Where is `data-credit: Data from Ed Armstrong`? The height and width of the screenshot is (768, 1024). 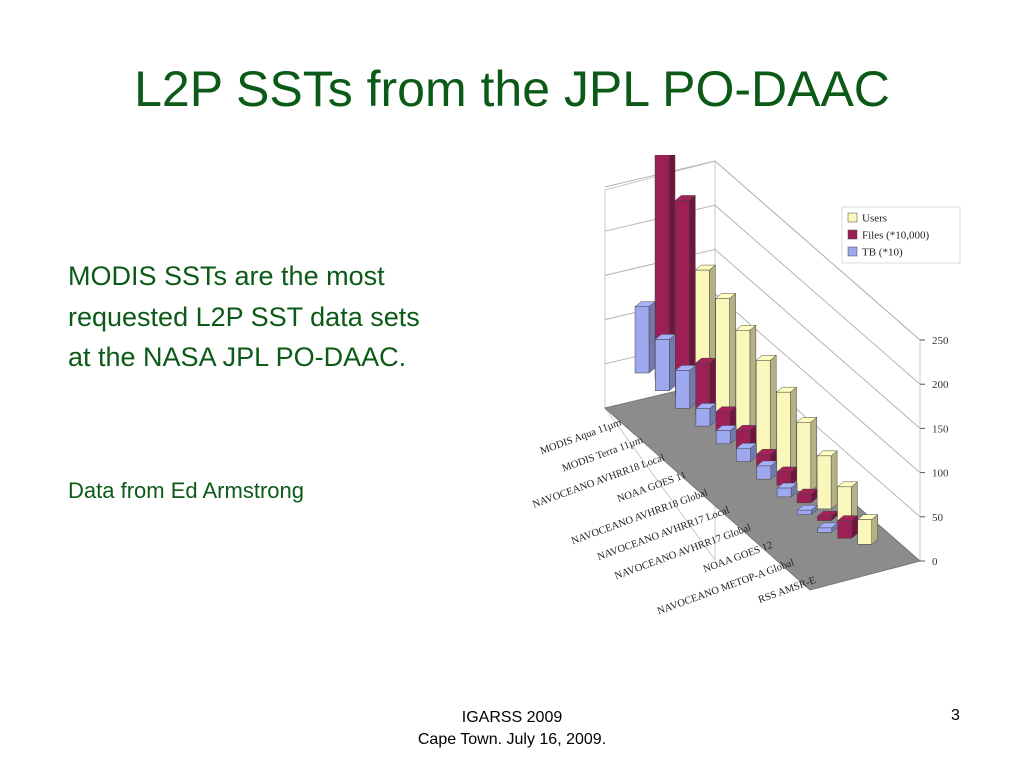
data-credit: Data from Ed Armstrong is located at coordinates (186, 490).